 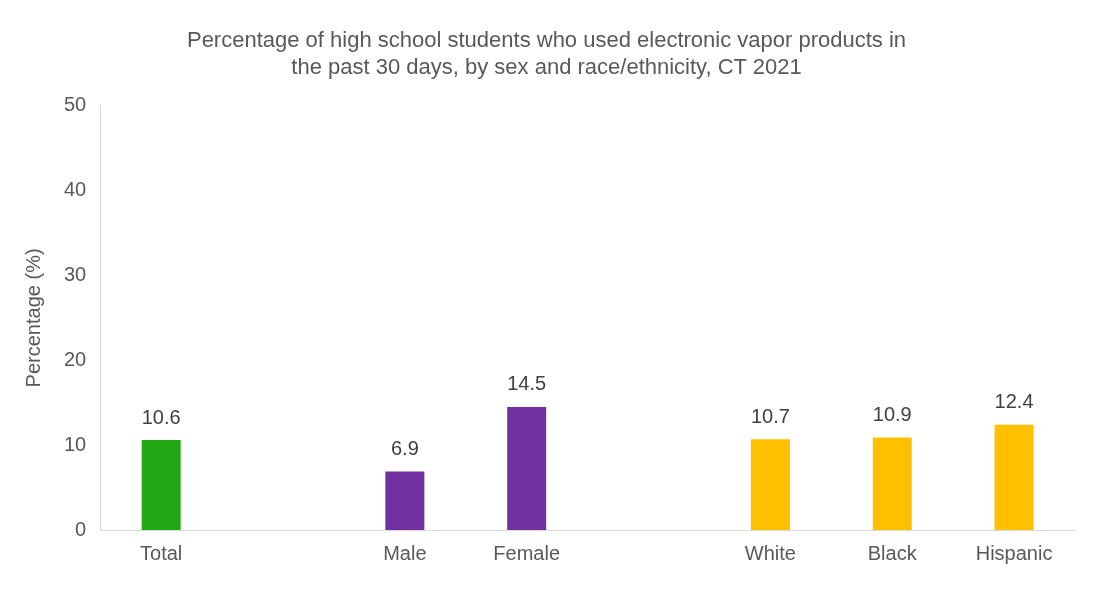 What do you see at coordinates (546, 40) in the screenshot?
I see `text: Percentage of high school students who used electronic vapor products in` at bounding box center [546, 40].